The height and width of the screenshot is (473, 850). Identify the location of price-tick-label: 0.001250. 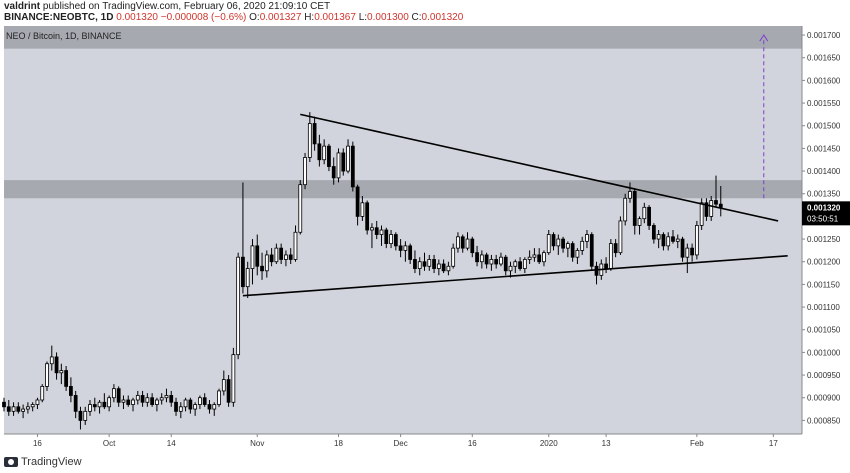
(824, 239).